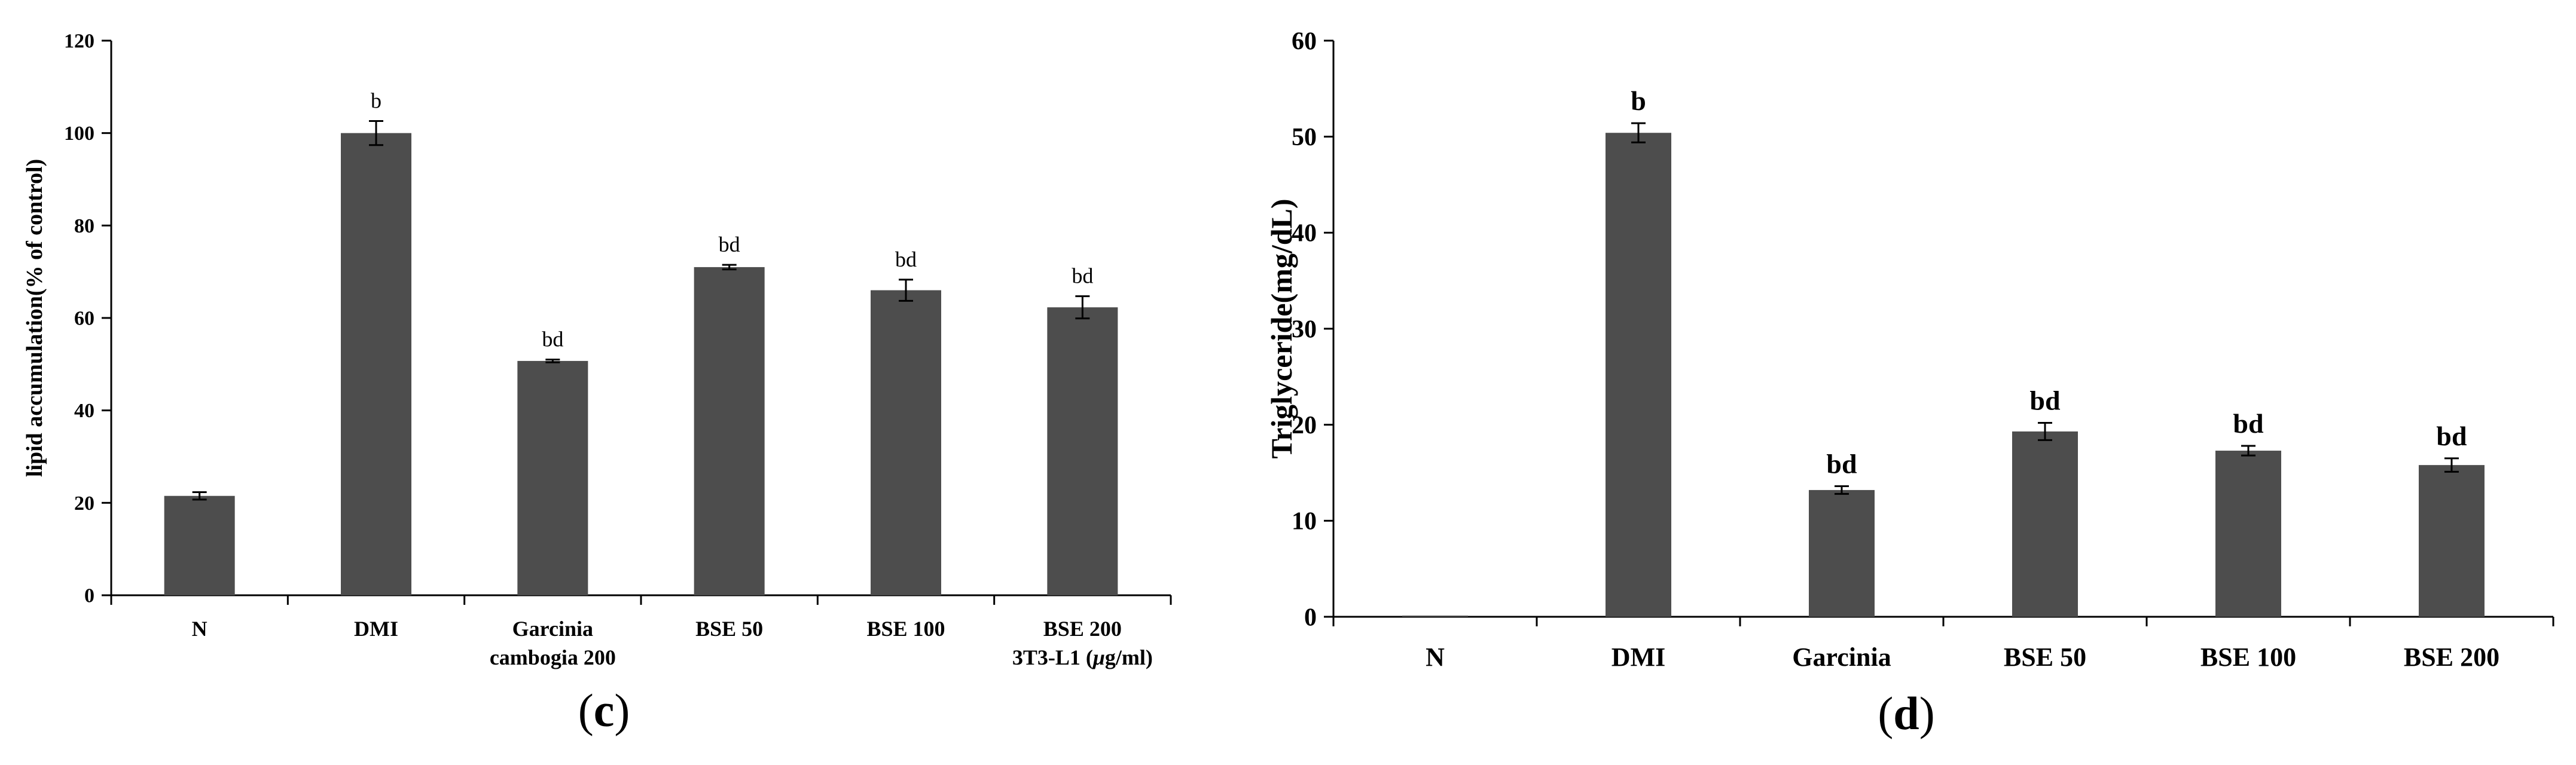 The image size is (2576, 765). Describe the element at coordinates (1281, 328) in the screenshot. I see `y-axis-label: Triglyceride(mg/dL)` at that location.